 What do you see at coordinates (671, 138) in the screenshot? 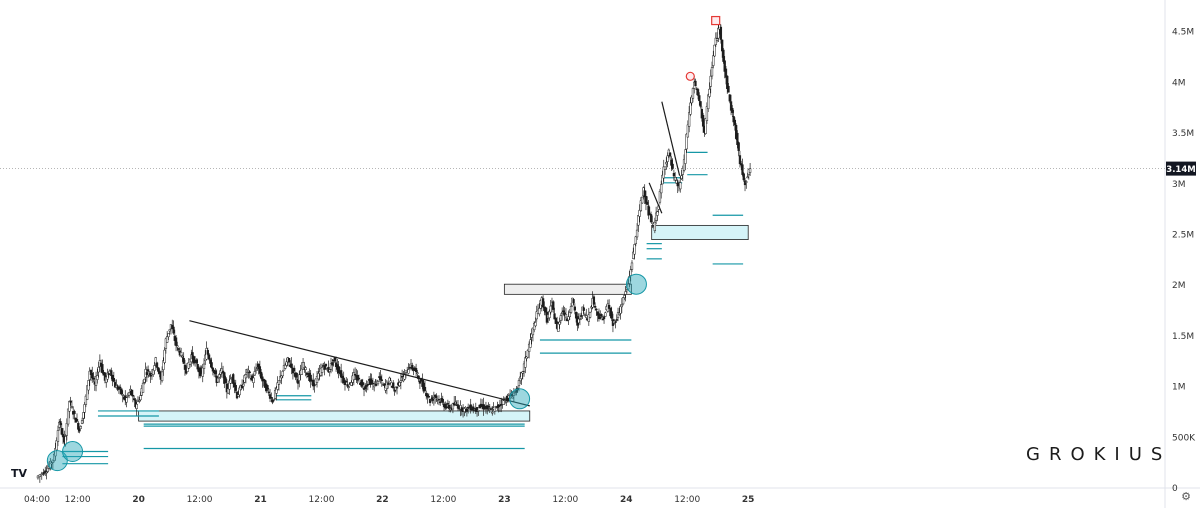
I see `trendline` at bounding box center [671, 138].